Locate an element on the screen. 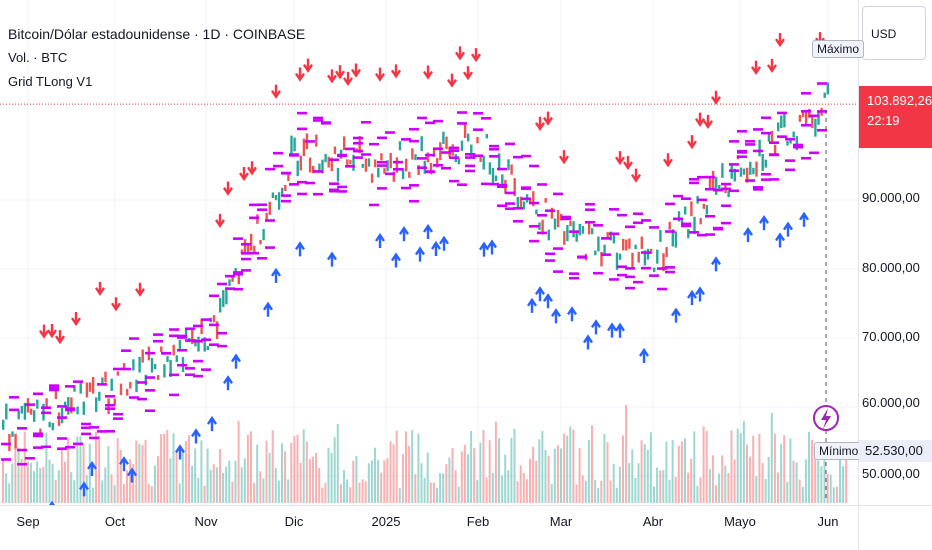 The width and height of the screenshot is (932, 550). volume-indicator-label: Vol. · BTC is located at coordinates (38, 57).